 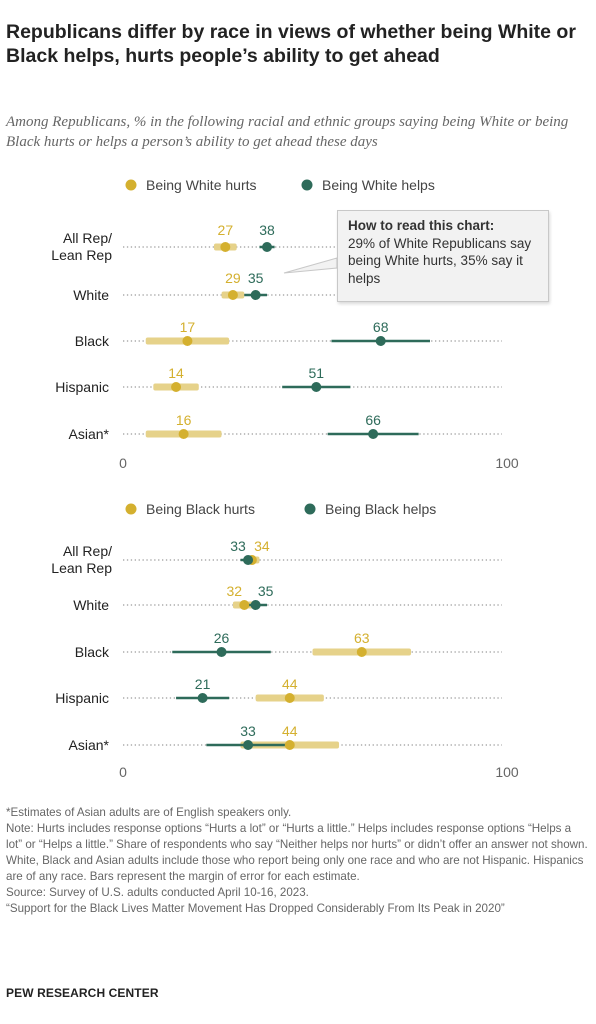 I want to click on value-label-hurts: 32, so click(x=234, y=591).